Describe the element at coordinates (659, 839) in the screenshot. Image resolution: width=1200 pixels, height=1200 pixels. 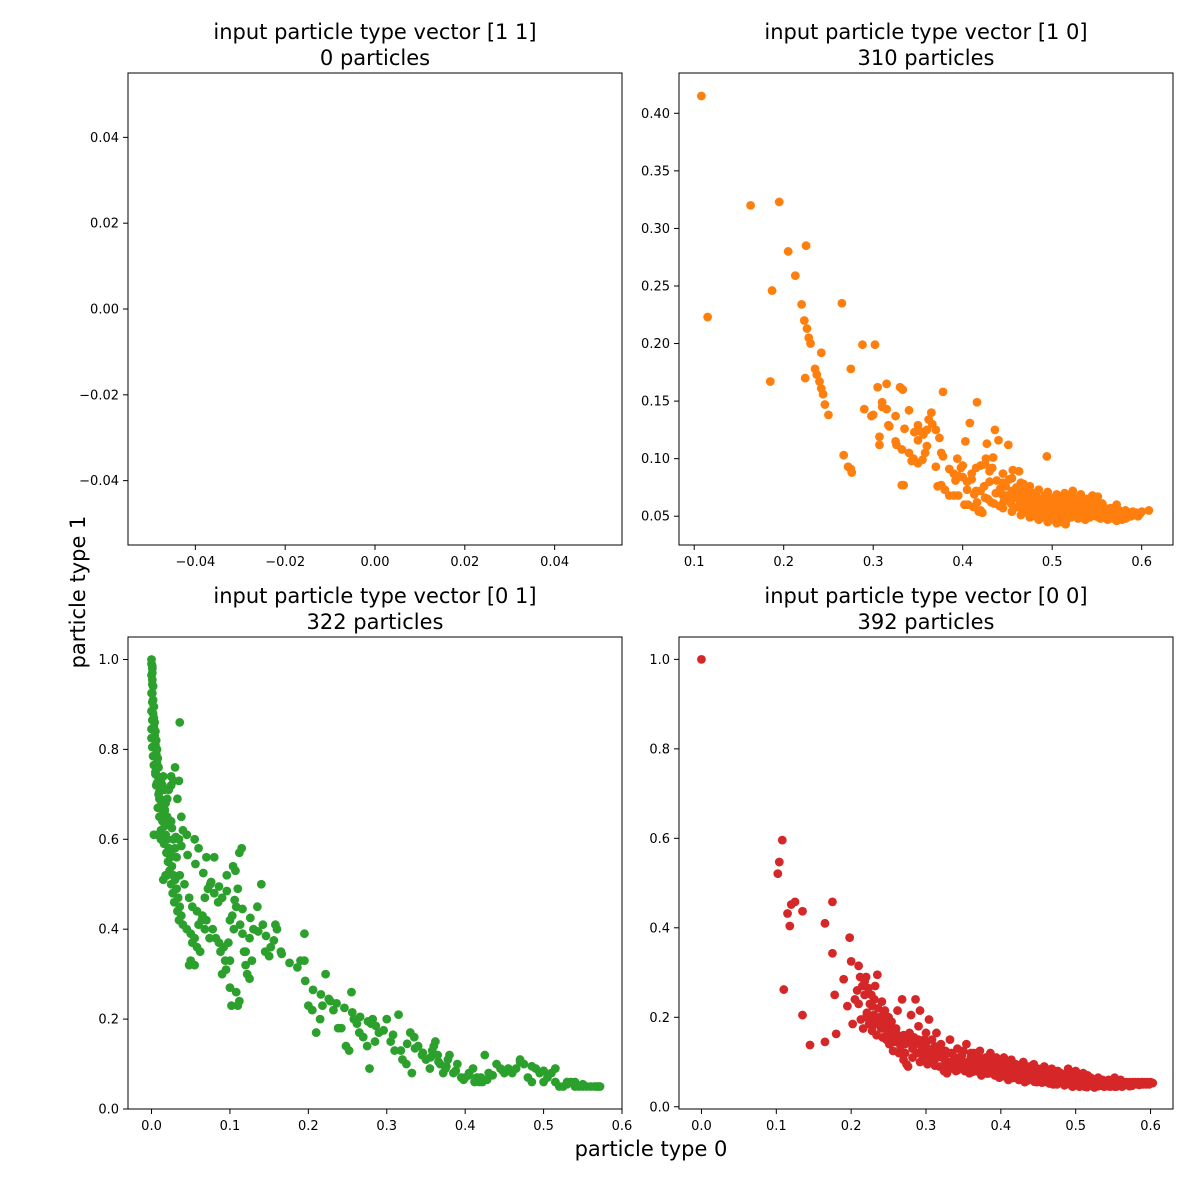
I see `y-tick-label: 0.6` at that location.